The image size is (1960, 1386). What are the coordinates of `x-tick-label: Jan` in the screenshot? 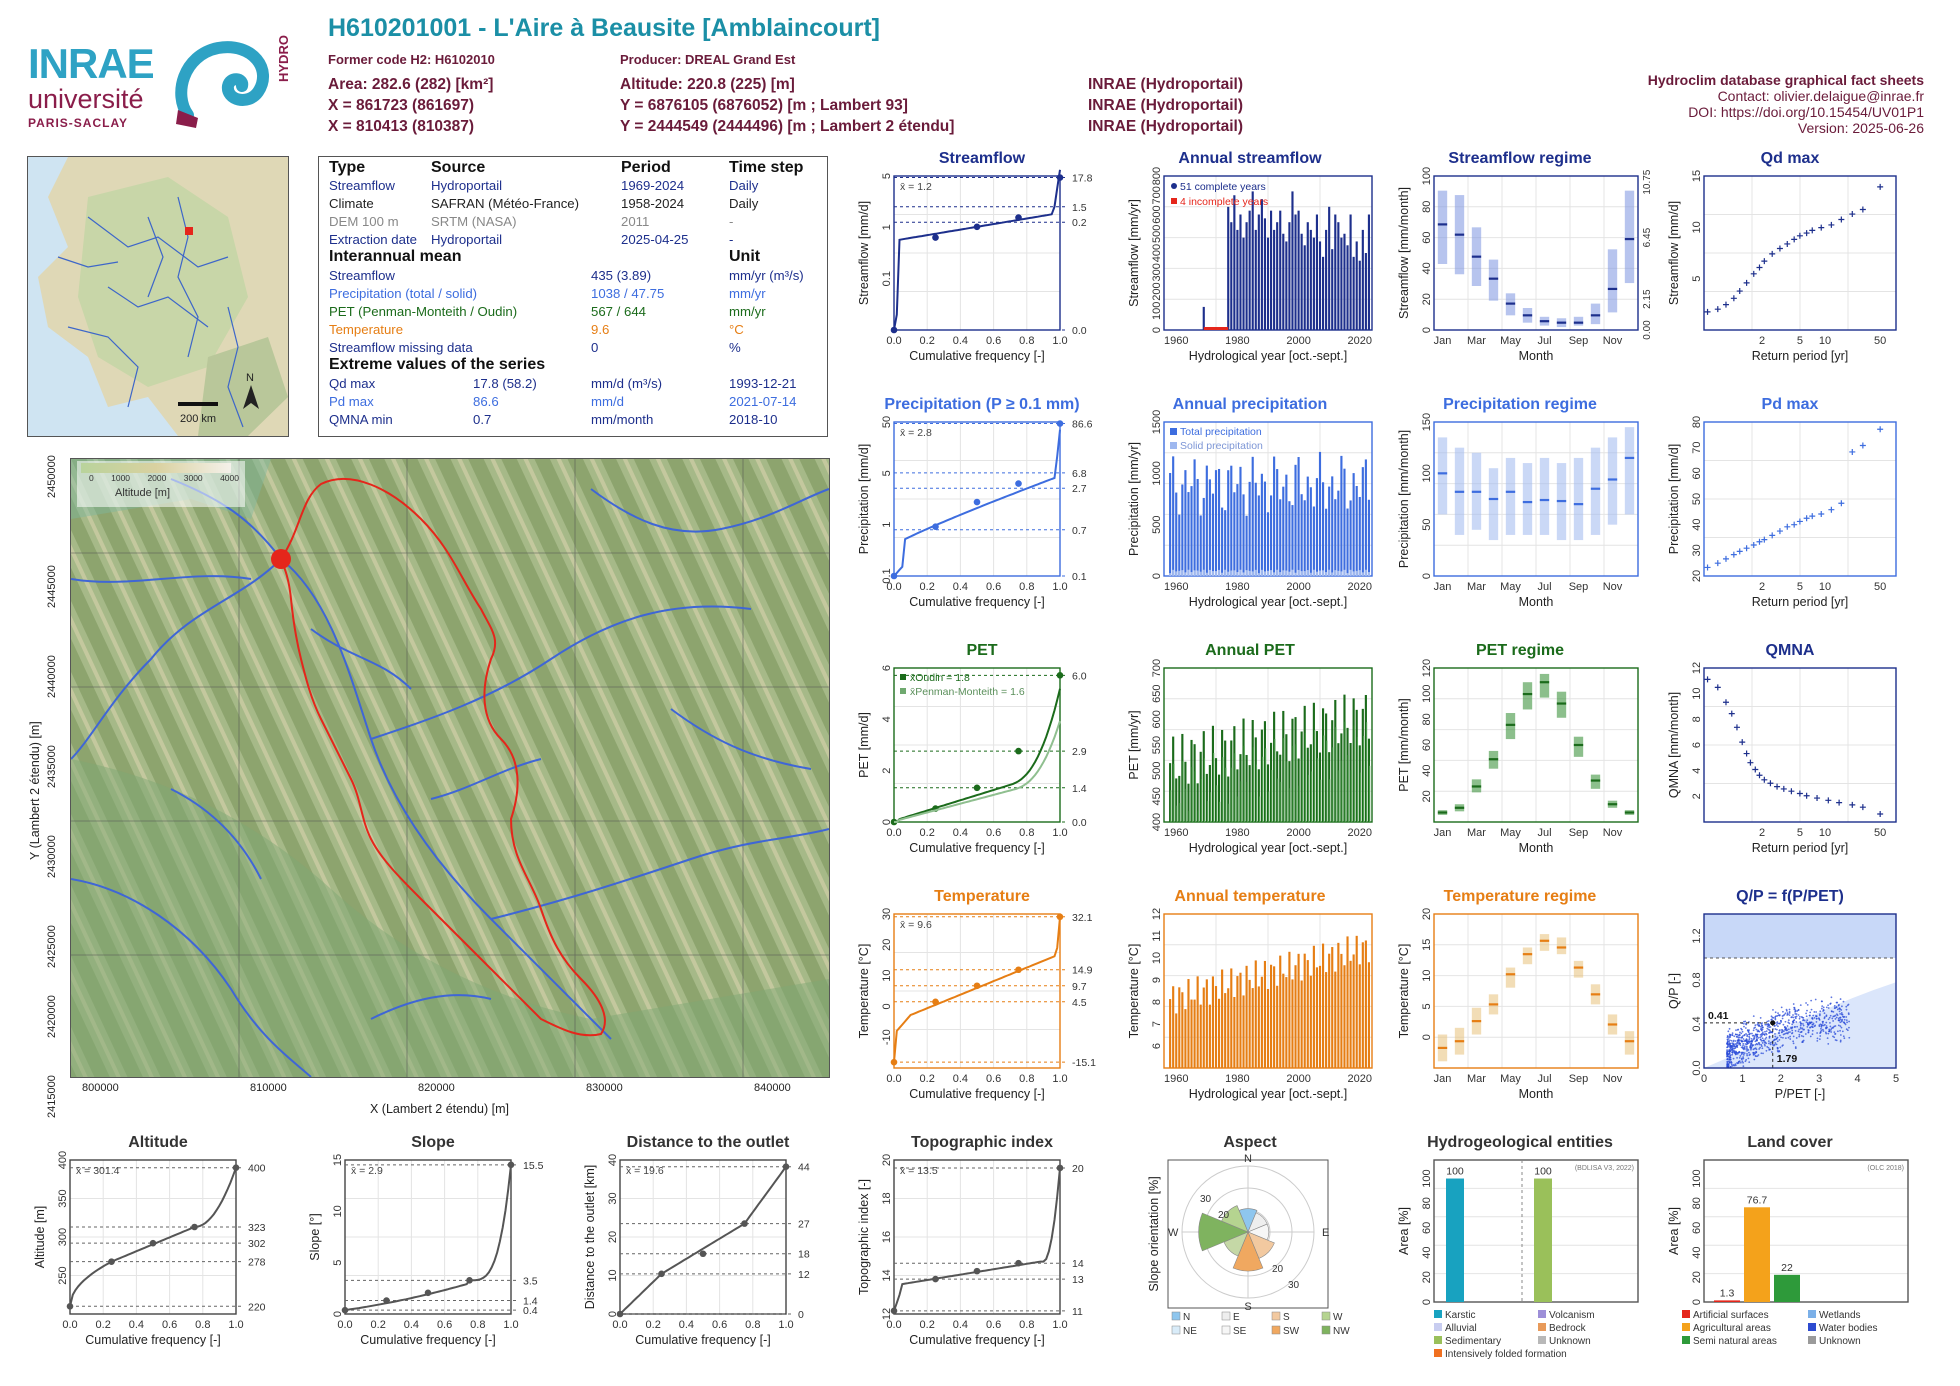 It's located at (1443, 833).